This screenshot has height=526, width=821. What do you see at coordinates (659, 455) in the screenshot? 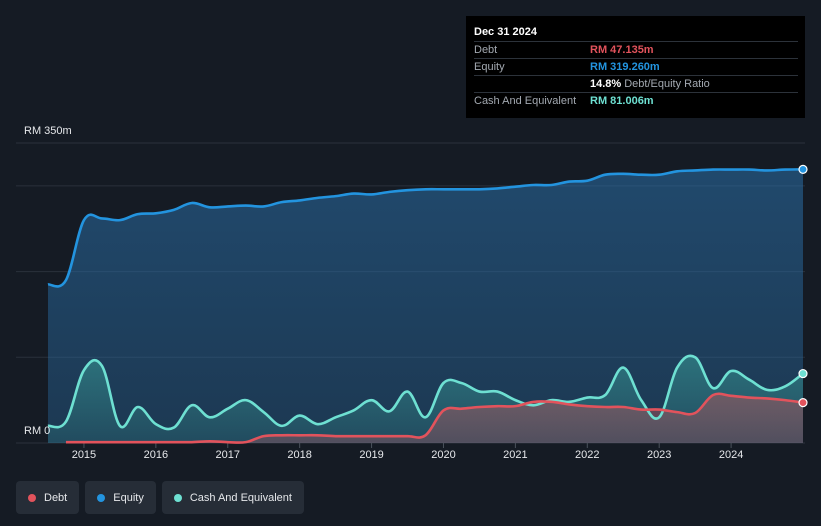
I see `x-tick-label-2023: 2023` at bounding box center [659, 455].